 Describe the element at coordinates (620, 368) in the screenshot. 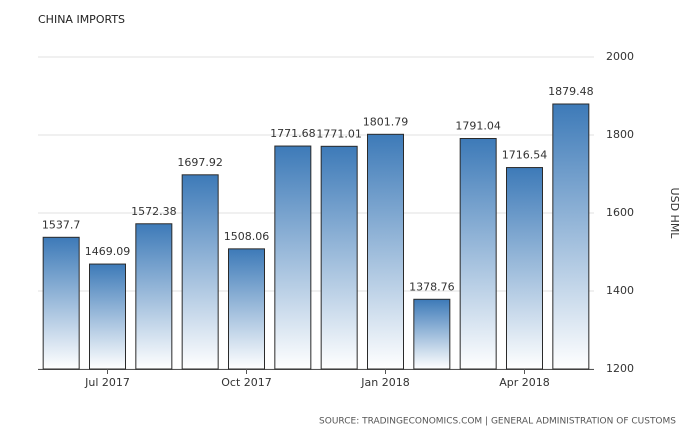

I see `y-tick-label: 1200` at that location.